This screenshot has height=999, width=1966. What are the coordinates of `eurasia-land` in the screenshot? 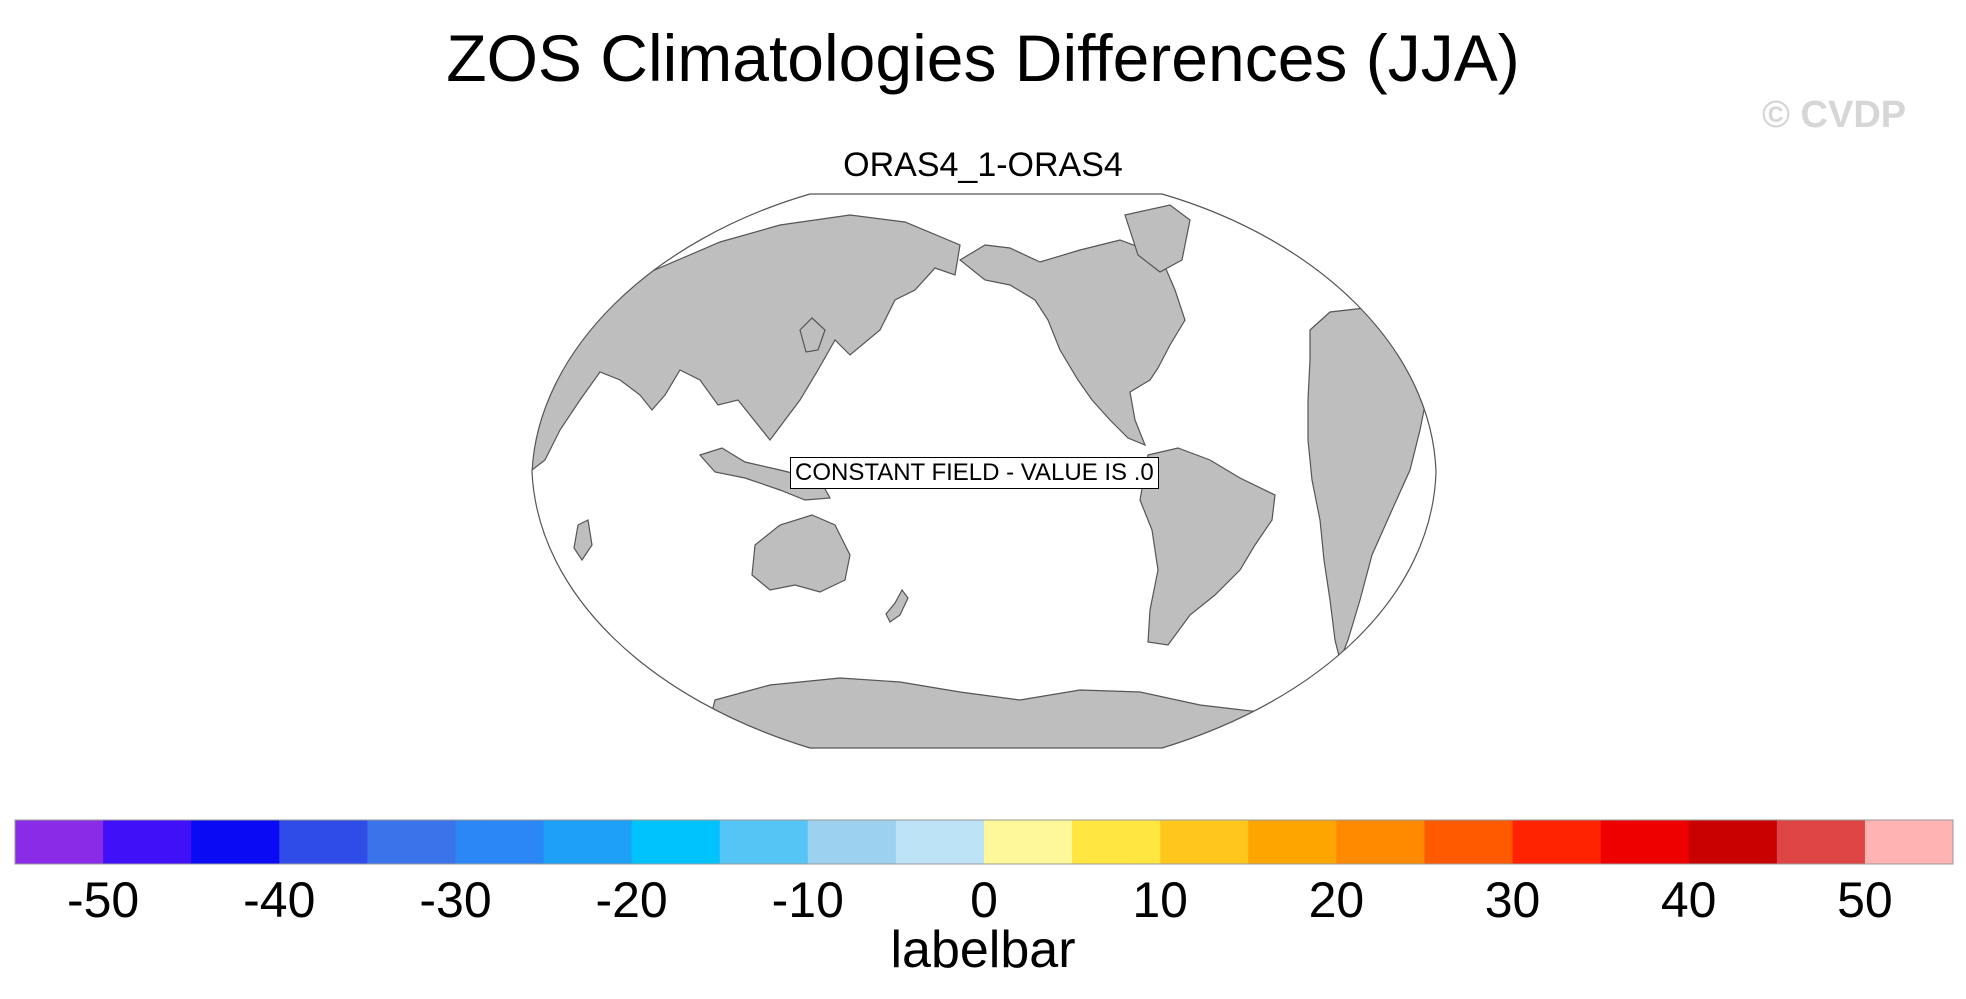 It's located at (746, 343).